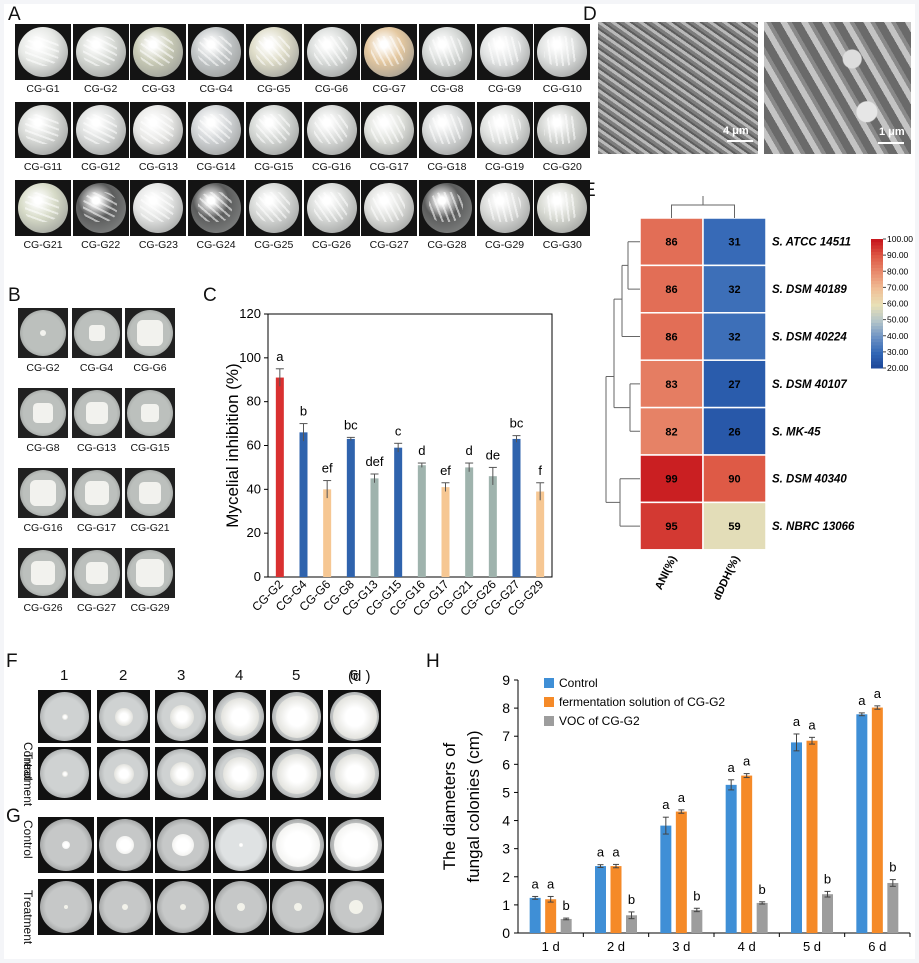 This screenshot has width=919, height=963. What do you see at coordinates (671, 338) in the screenshot?
I see `cell-value: 86` at bounding box center [671, 338].